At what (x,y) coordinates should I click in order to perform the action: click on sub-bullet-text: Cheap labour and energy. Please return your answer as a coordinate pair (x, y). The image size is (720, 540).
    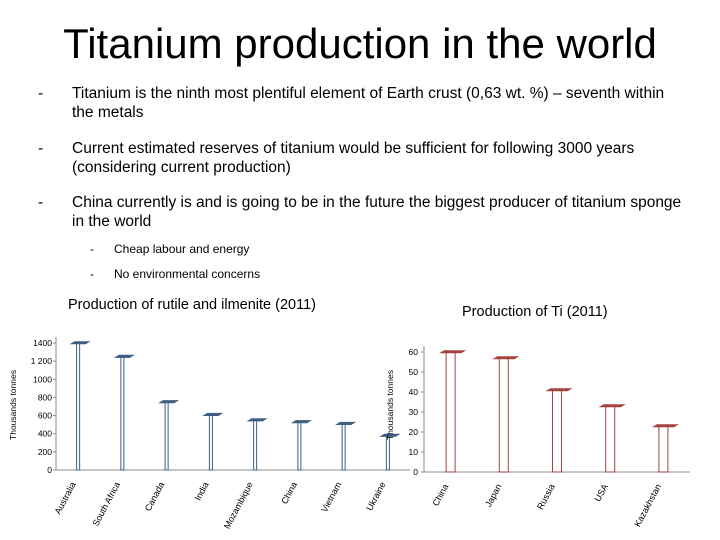
    Looking at the image, I should click on (182, 249).